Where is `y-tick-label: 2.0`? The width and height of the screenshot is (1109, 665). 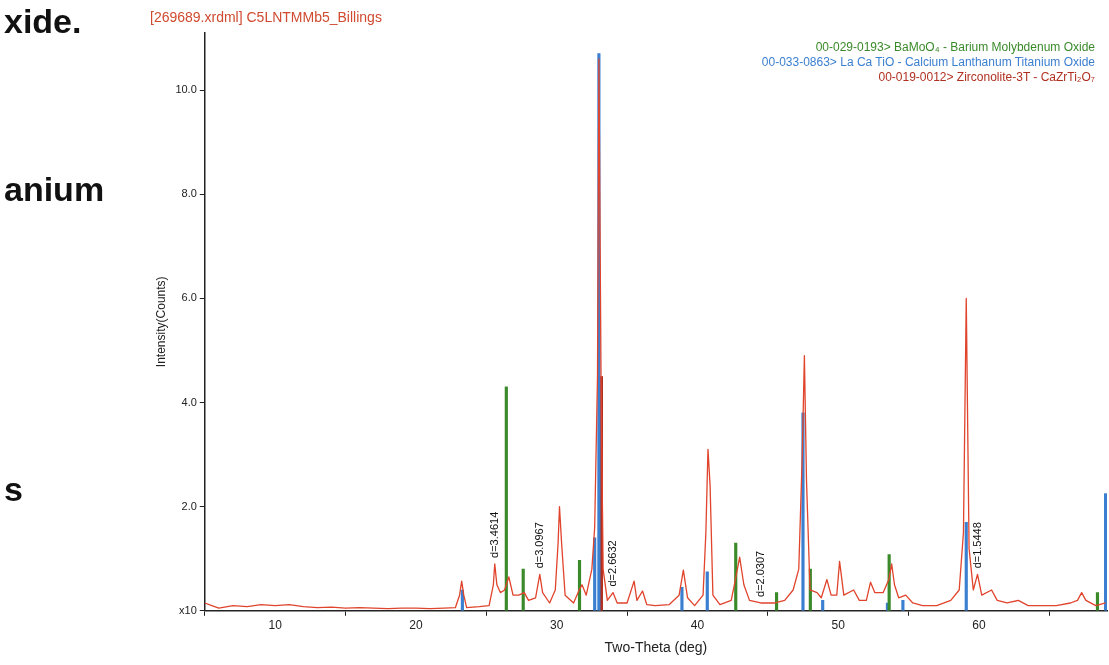
y-tick-label: 2.0 is located at coordinates (189, 505).